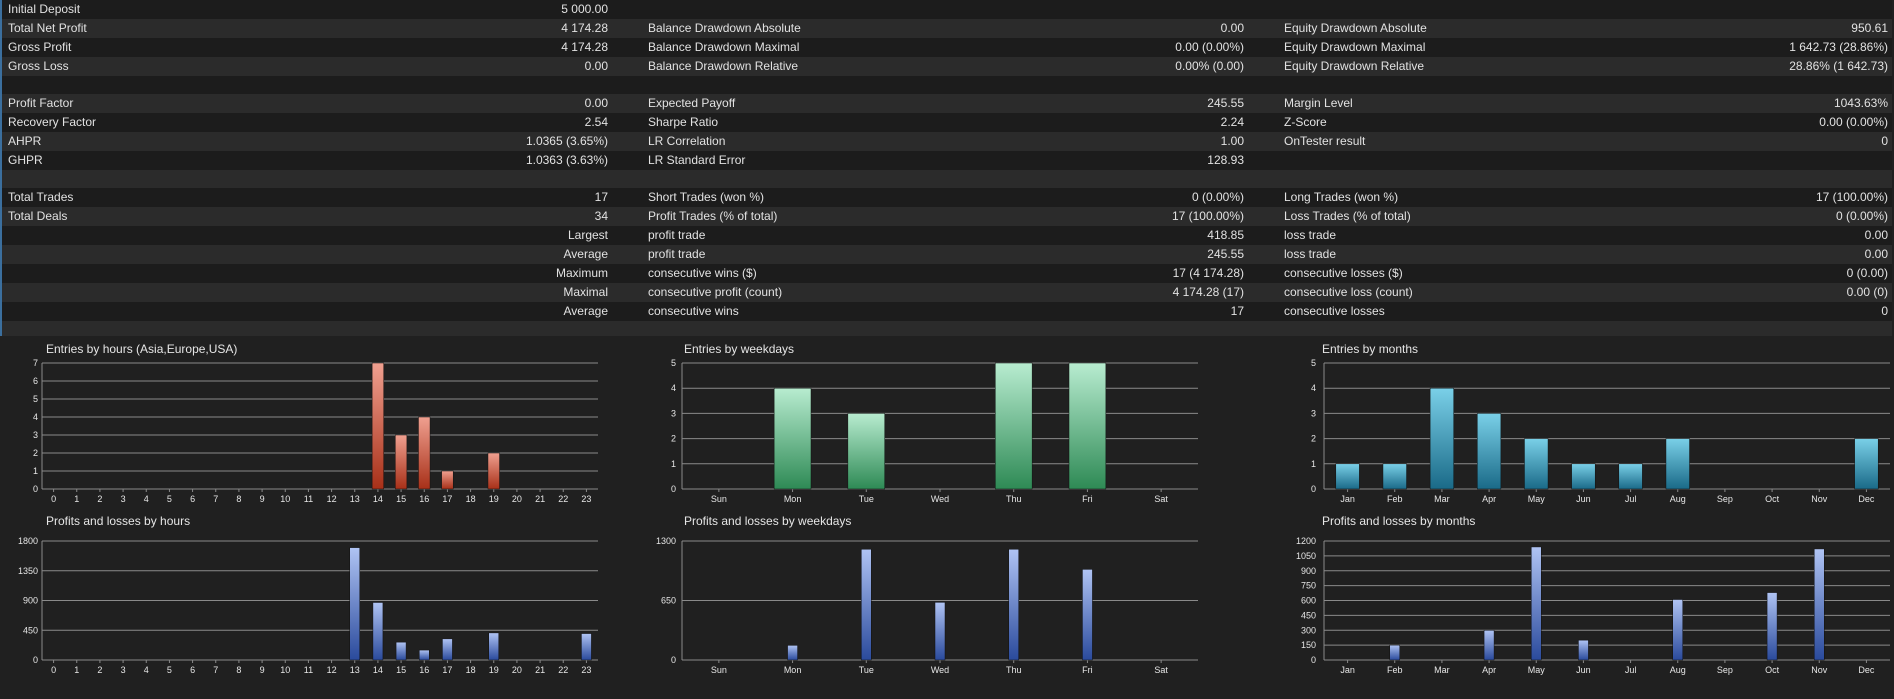 This screenshot has width=1894, height=699. What do you see at coordinates (1678, 499) in the screenshot?
I see `x-tick-label: Aug` at bounding box center [1678, 499].